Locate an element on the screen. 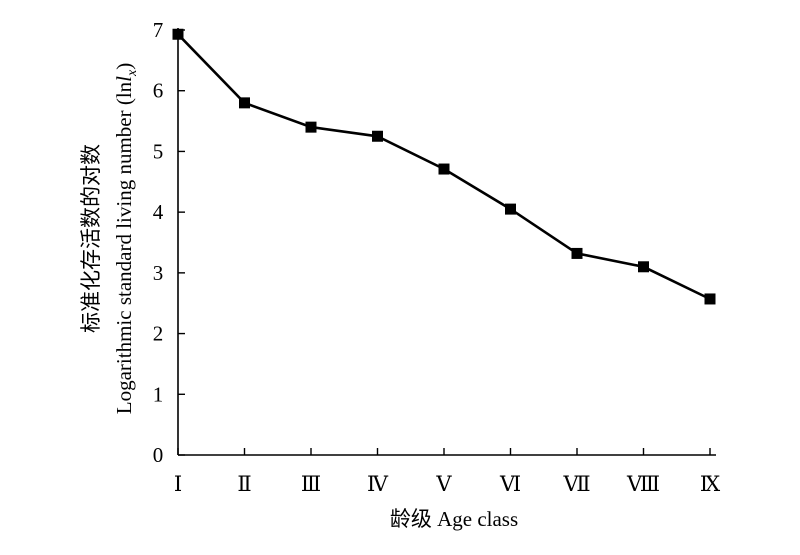 This screenshot has height=555, width=800. x-tick-label: Ⅸ is located at coordinates (710, 484).